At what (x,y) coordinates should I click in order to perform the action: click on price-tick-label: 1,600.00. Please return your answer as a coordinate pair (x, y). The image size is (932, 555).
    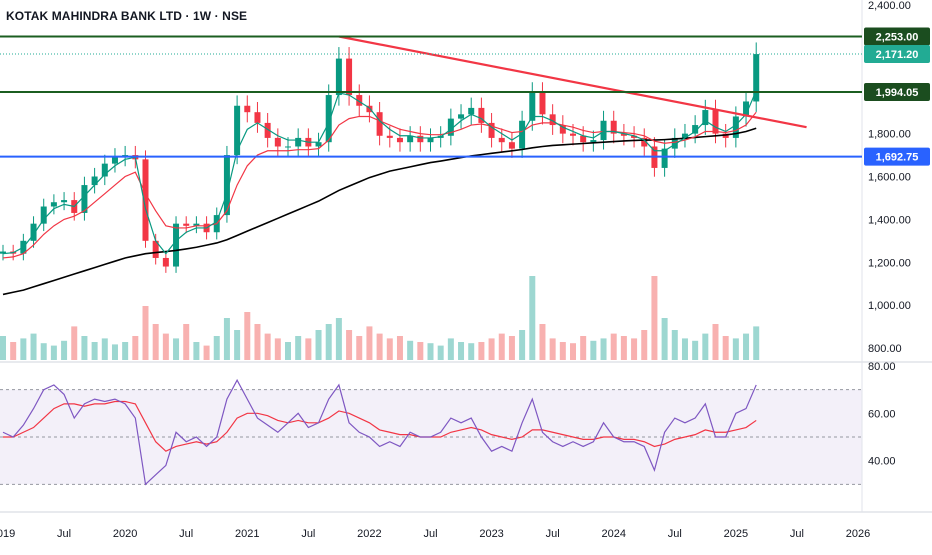
    Looking at the image, I should click on (889, 178).